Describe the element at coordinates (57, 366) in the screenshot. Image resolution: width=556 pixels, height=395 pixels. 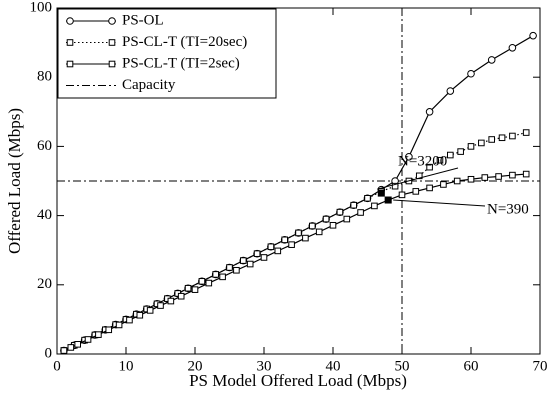
I see `x-tick-label: 0` at that location.